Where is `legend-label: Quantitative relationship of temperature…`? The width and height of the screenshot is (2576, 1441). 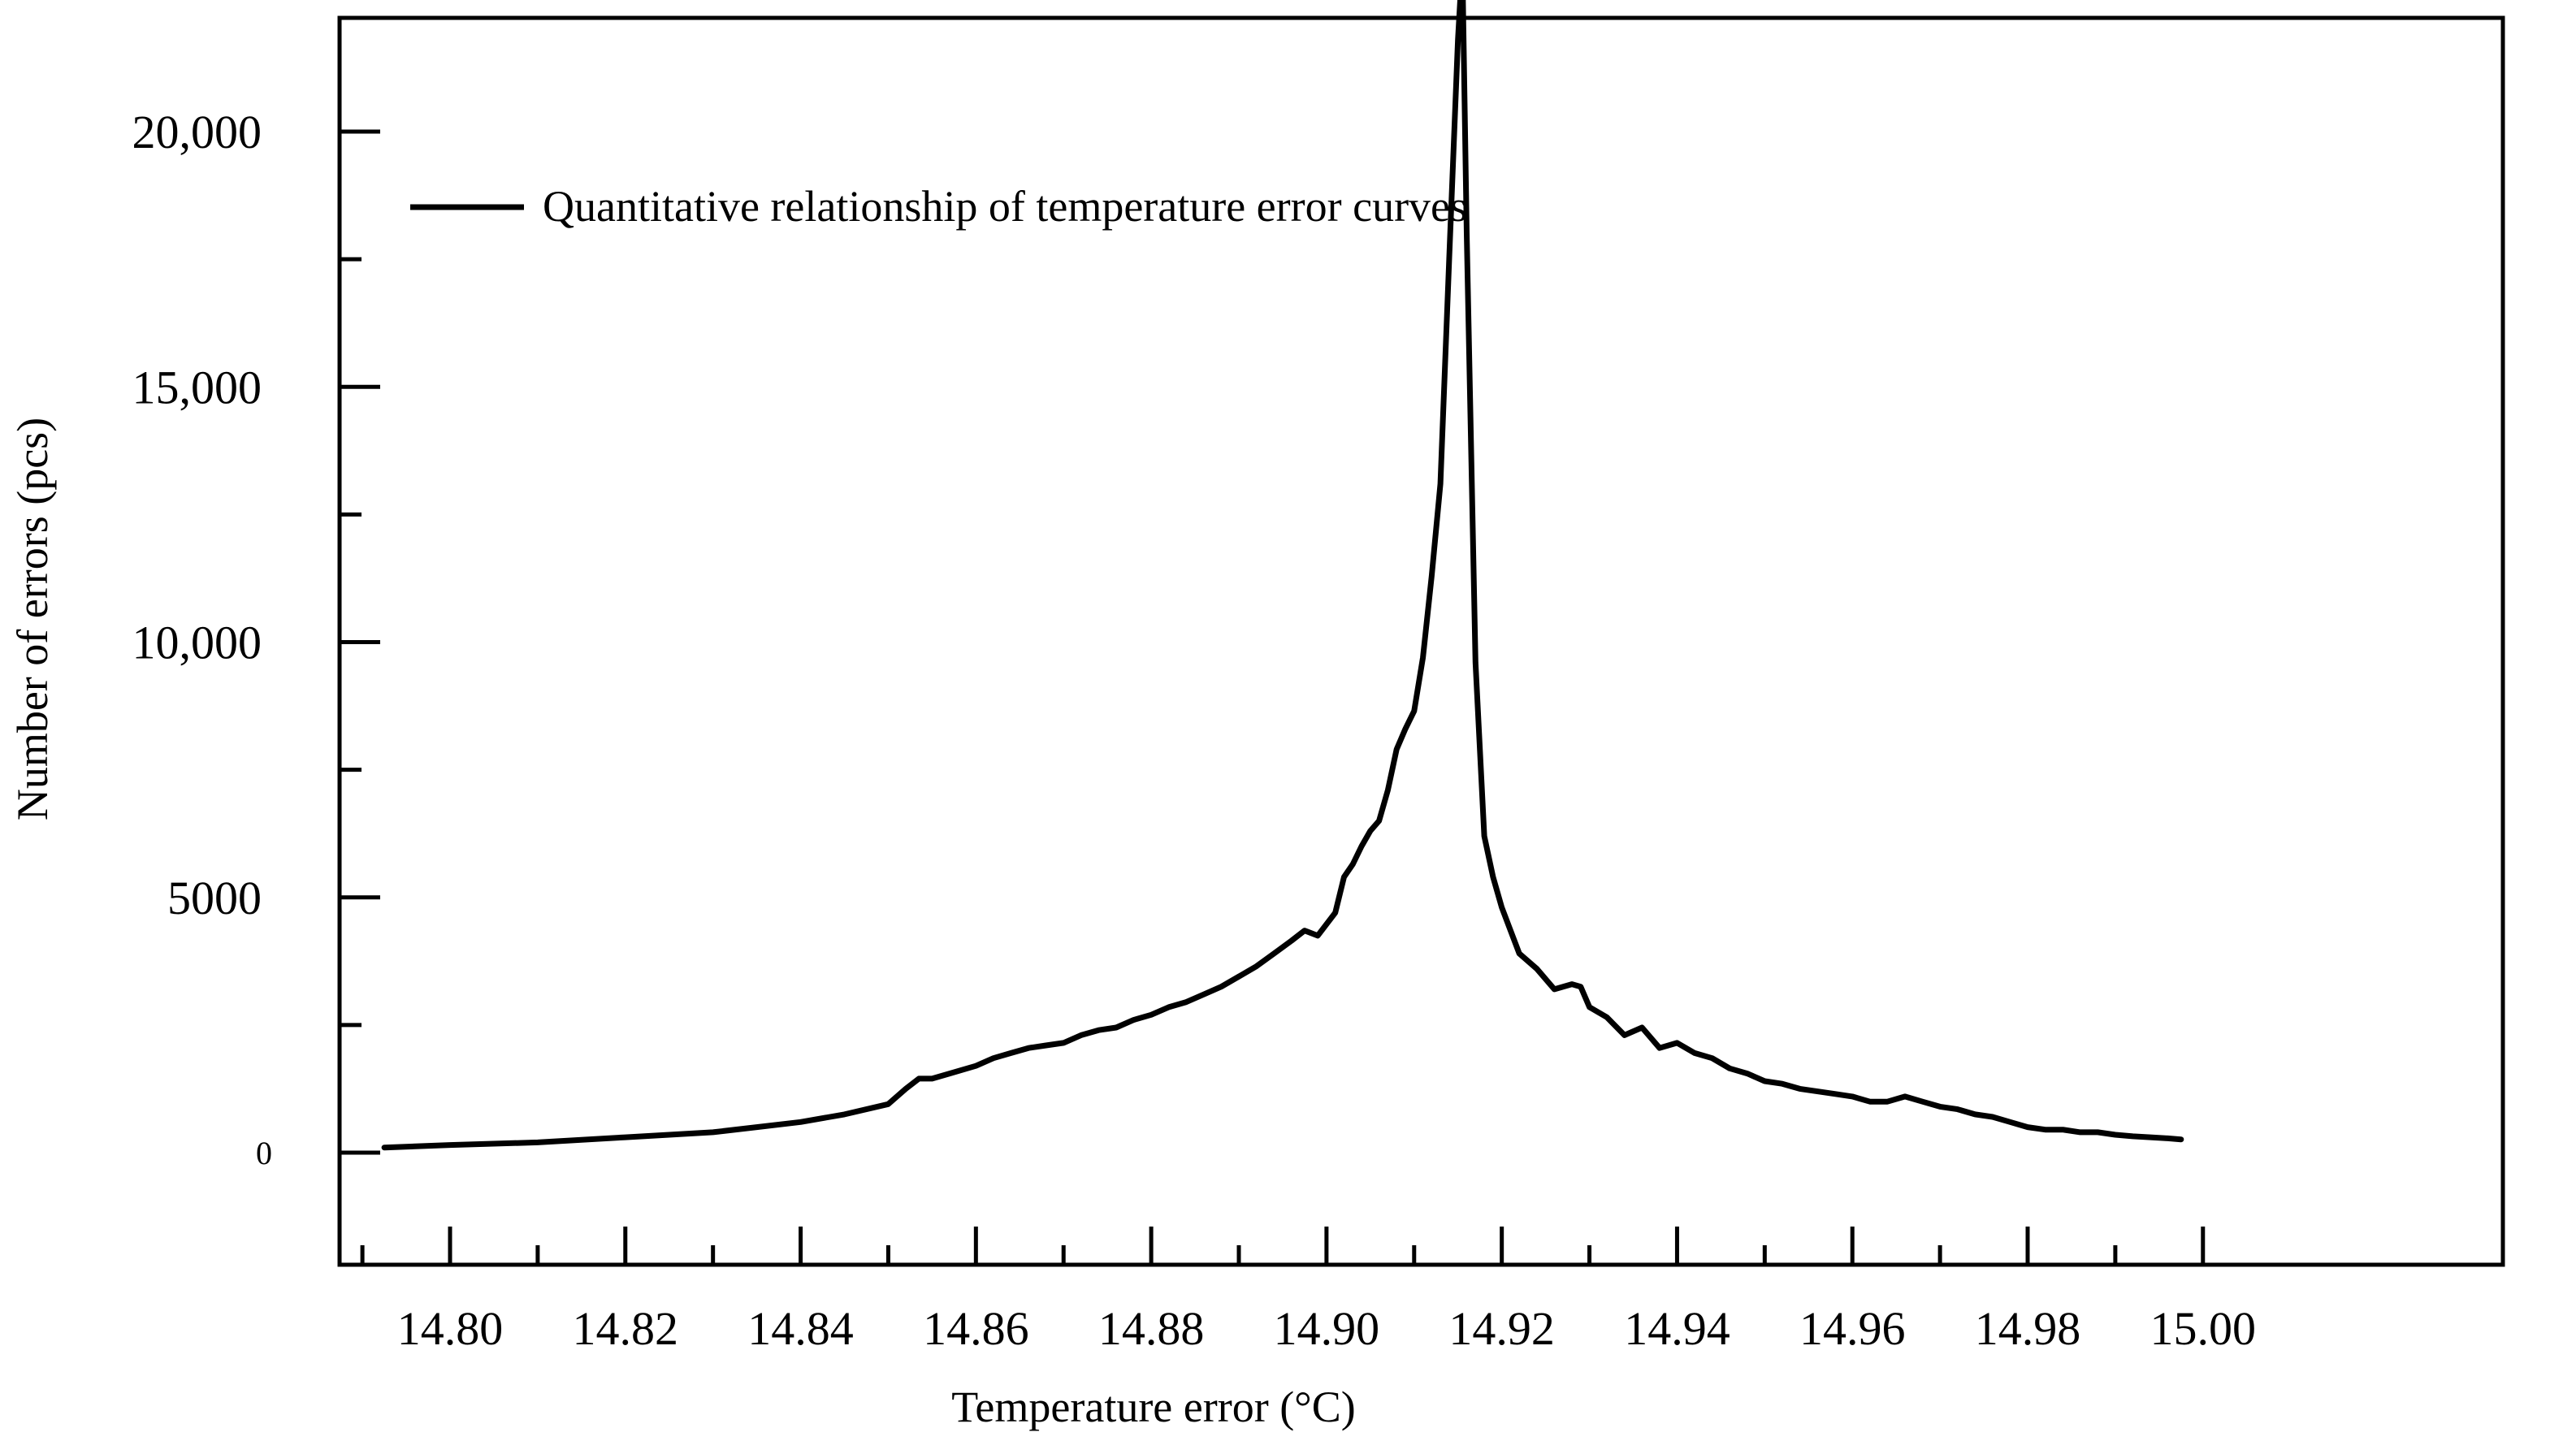 legend-label: Quantitative relationship of temperature… is located at coordinates (1005, 206).